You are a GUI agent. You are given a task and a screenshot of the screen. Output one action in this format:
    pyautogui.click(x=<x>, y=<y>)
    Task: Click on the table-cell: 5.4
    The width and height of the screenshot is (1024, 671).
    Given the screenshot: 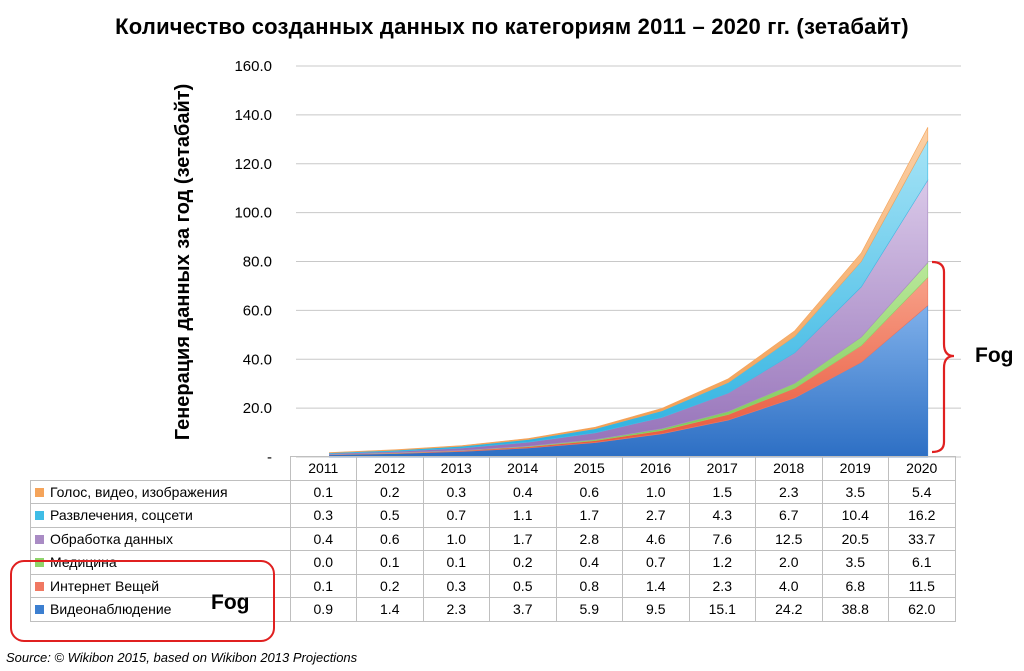 What is the action you would take?
    pyautogui.click(x=922, y=491)
    